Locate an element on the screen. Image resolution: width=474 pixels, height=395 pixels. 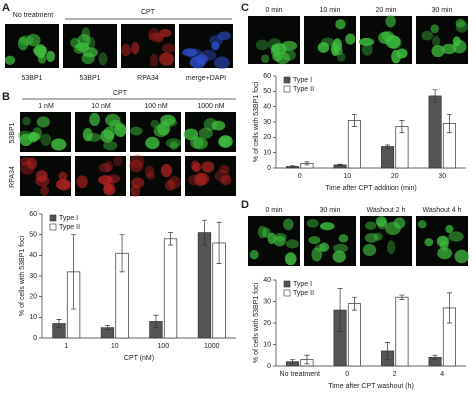
x-tick-label: 1000 is located at coordinates (212, 346).